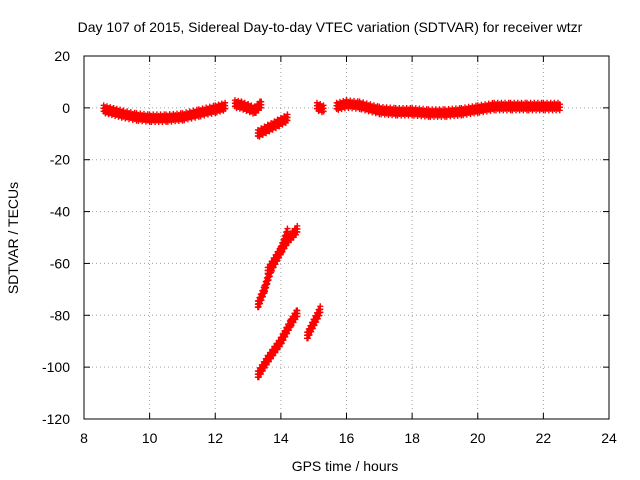 Image resolution: width=640 pixels, height=480 pixels. Describe the element at coordinates (215, 438) in the screenshot. I see `x-tick-label: 12` at that location.